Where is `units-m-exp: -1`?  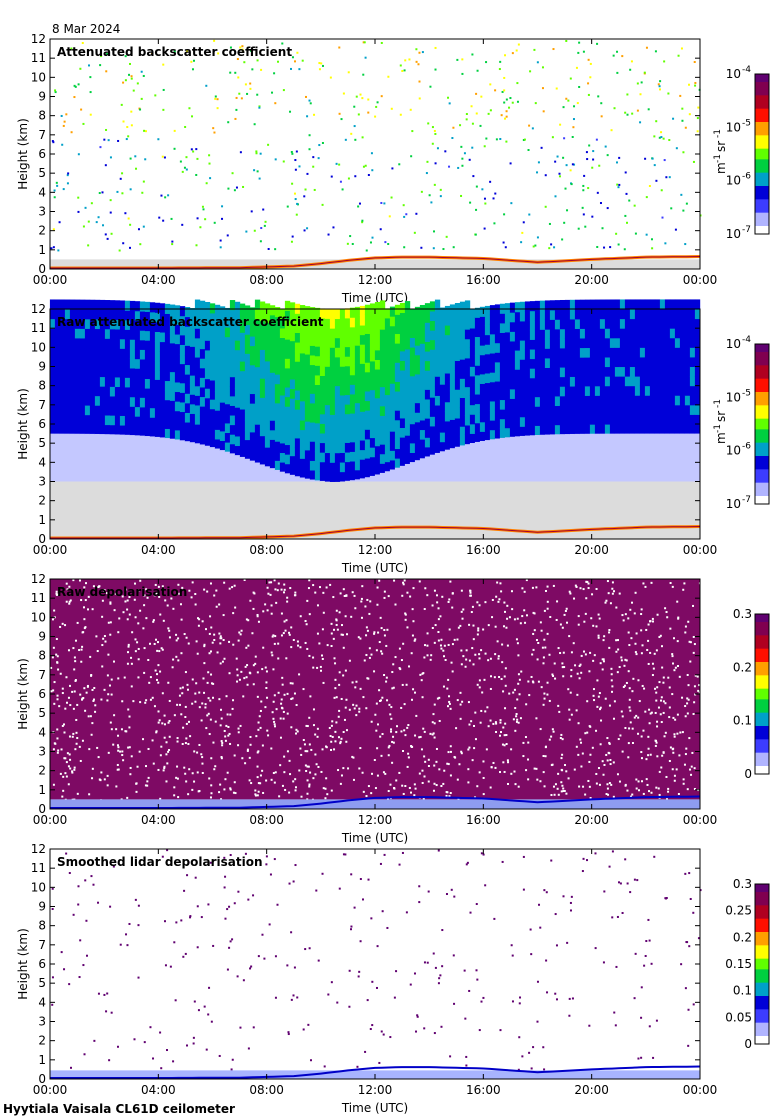
units-m-exp: -1 is located at coordinates (718, 158).